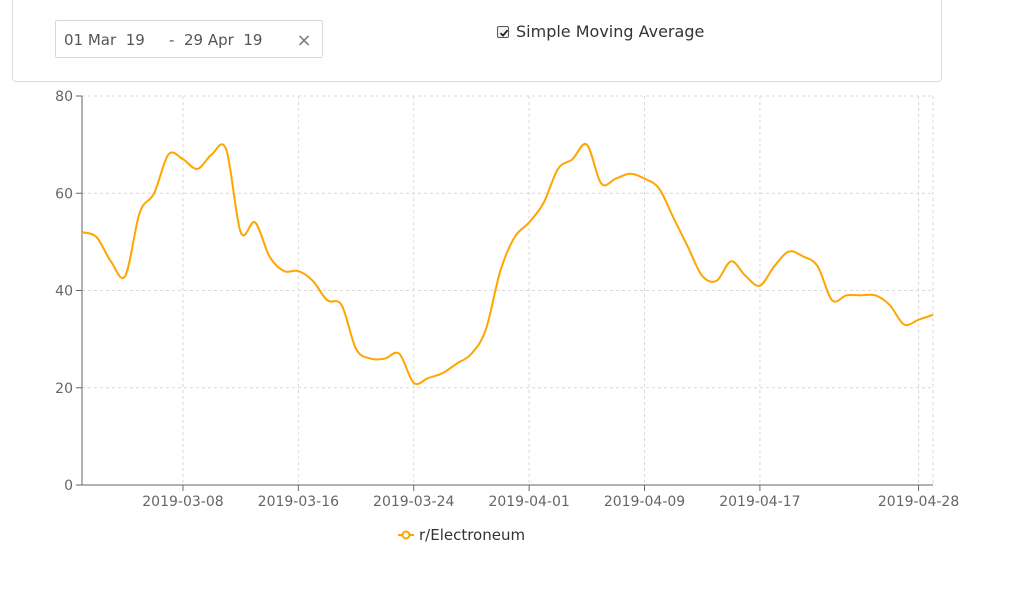  Describe the element at coordinates (64, 194) in the screenshot. I see `y-tick-label: 60` at that location.